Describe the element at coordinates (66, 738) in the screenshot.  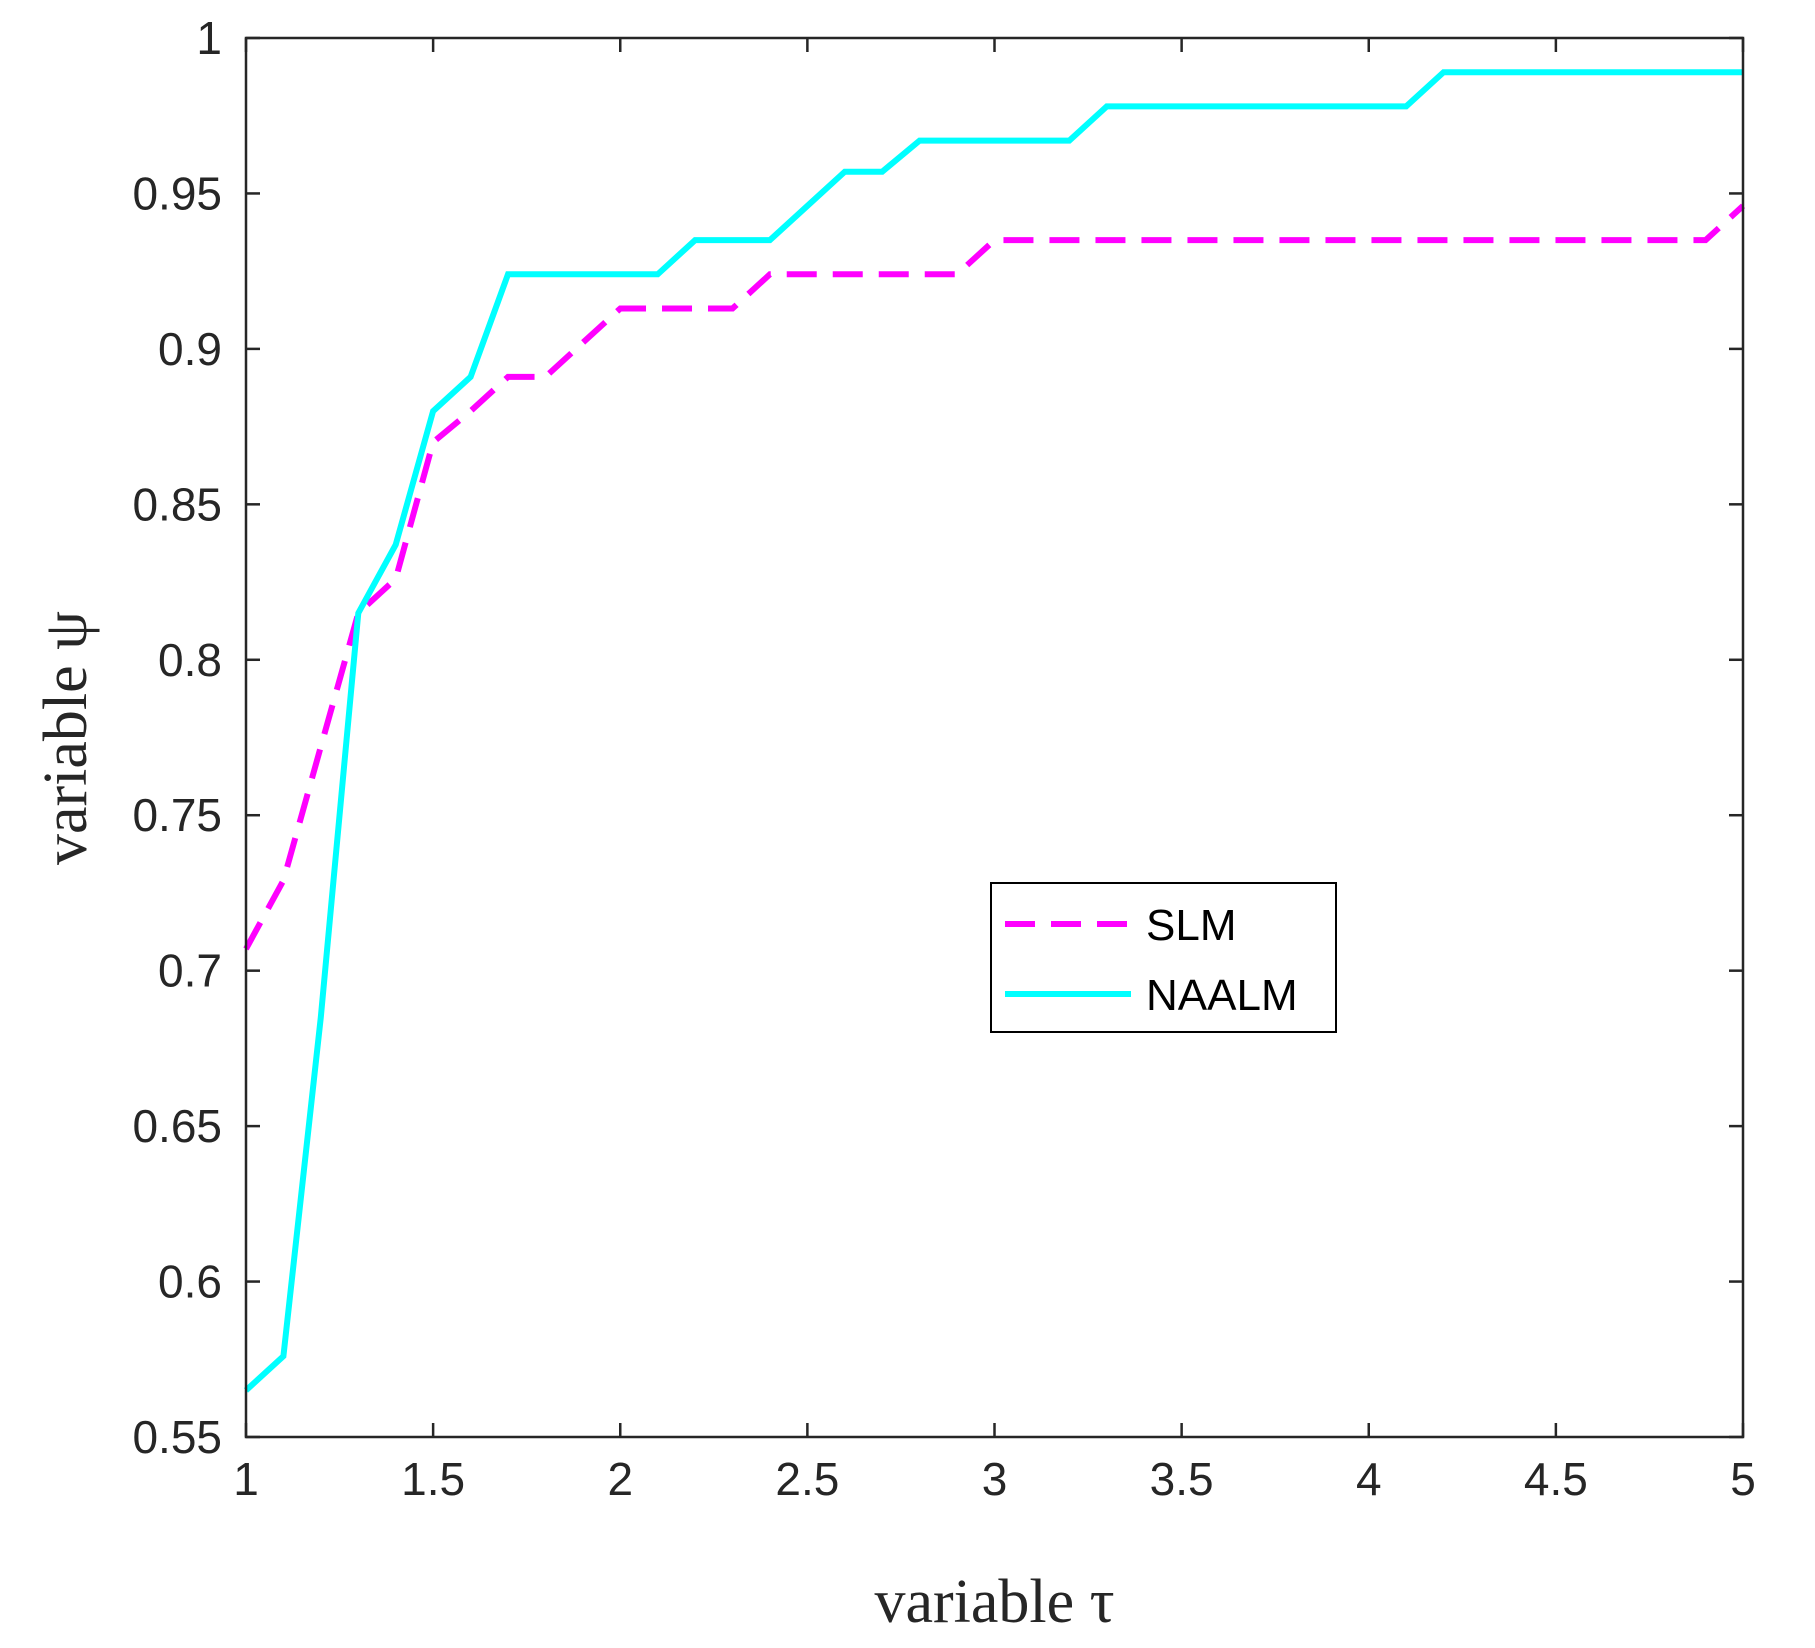
I see `y-axis-label: variable ψ` at that location.